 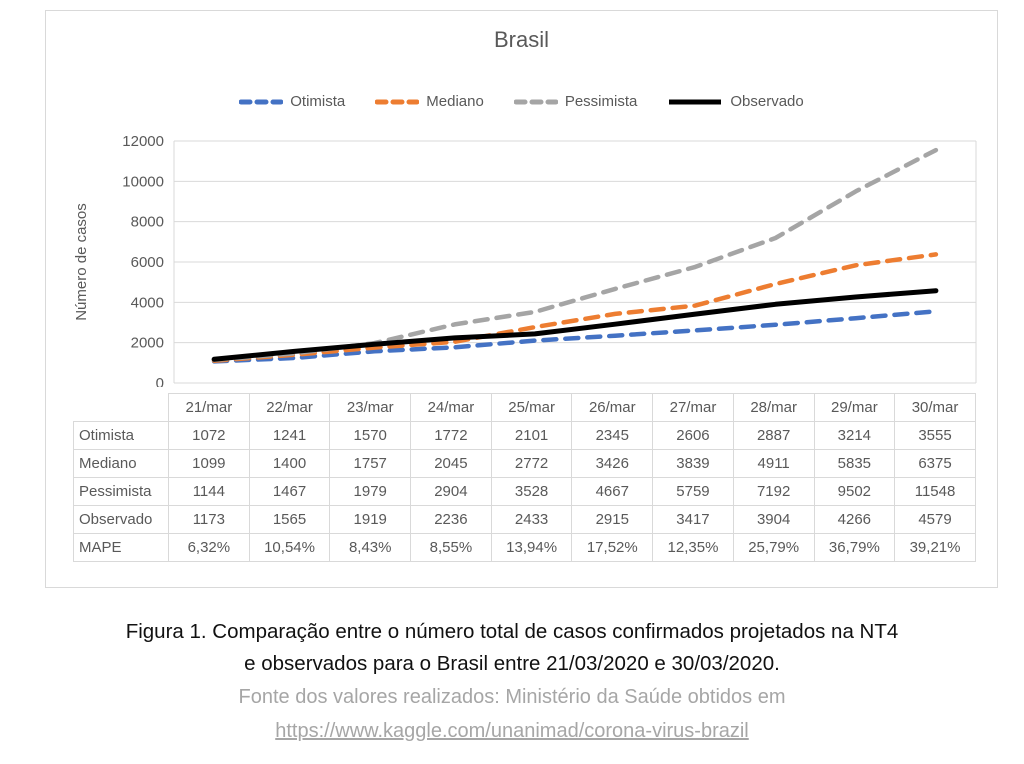 What do you see at coordinates (693, 463) in the screenshot?
I see `table-cell: 3839` at bounding box center [693, 463].